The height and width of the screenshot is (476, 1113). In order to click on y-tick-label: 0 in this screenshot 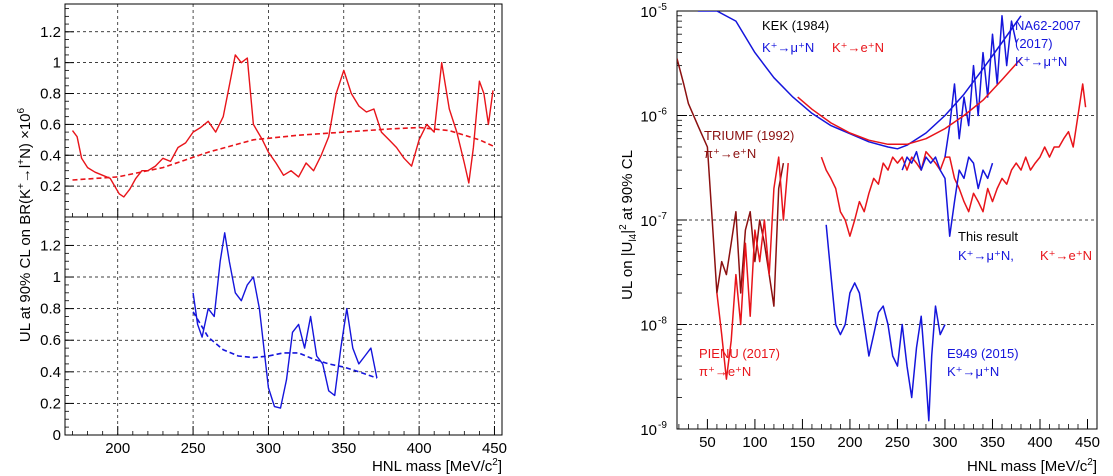, I will do `click(57, 435)`.